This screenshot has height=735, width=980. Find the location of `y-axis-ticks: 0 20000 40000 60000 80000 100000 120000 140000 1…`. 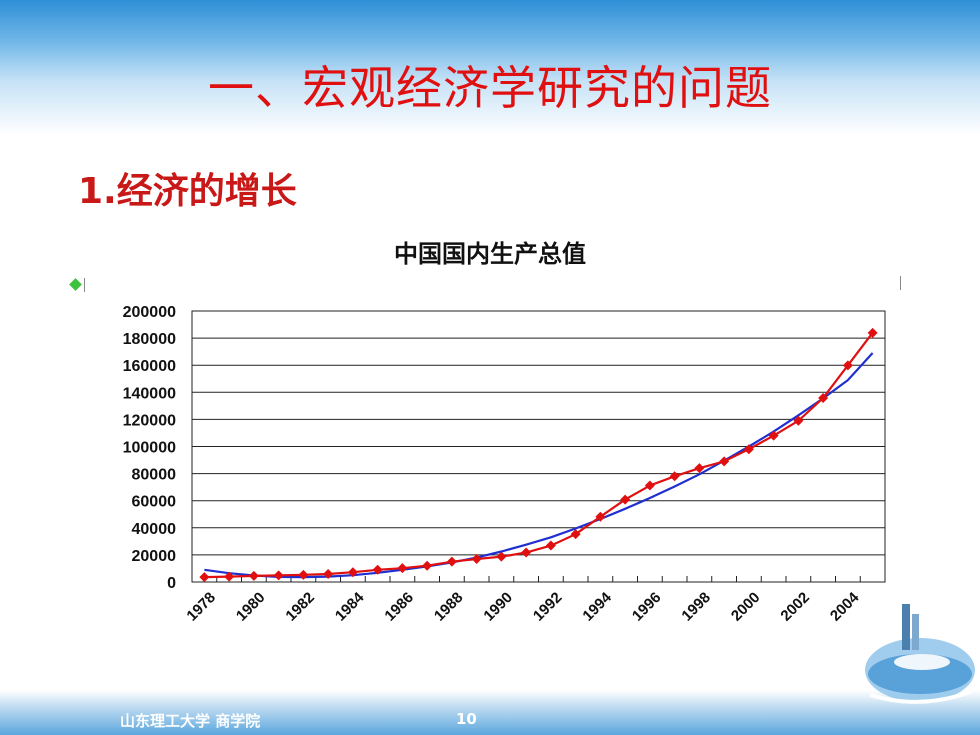

y-axis-ticks: 0 20000 40000 60000 80000 100000 120000 140000 1… is located at coordinates (149, 448).